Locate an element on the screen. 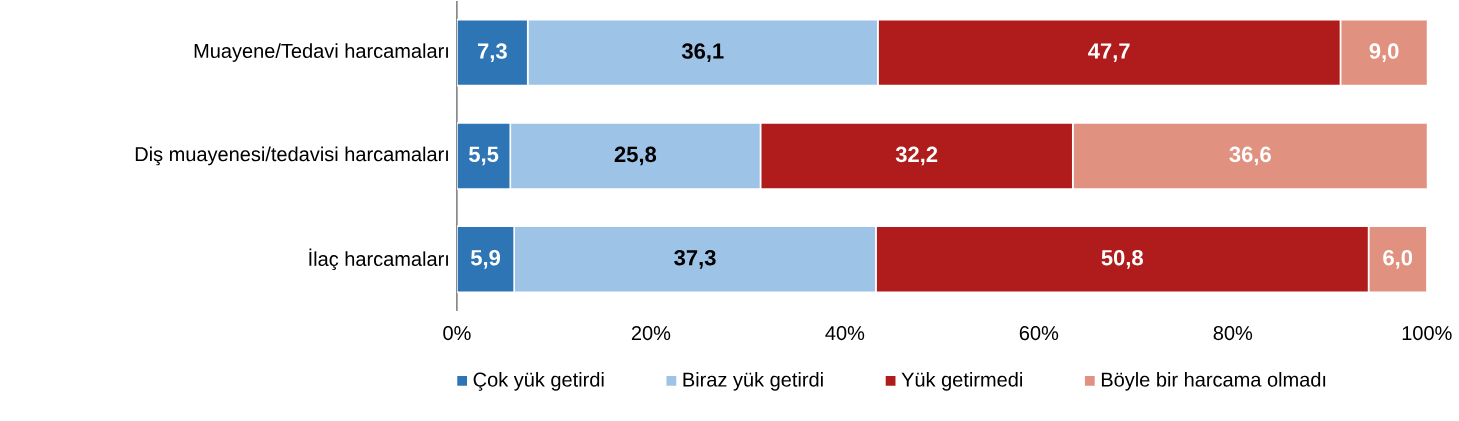 This screenshot has width=1459, height=421. data-label: 7,3 is located at coordinates (492, 53).